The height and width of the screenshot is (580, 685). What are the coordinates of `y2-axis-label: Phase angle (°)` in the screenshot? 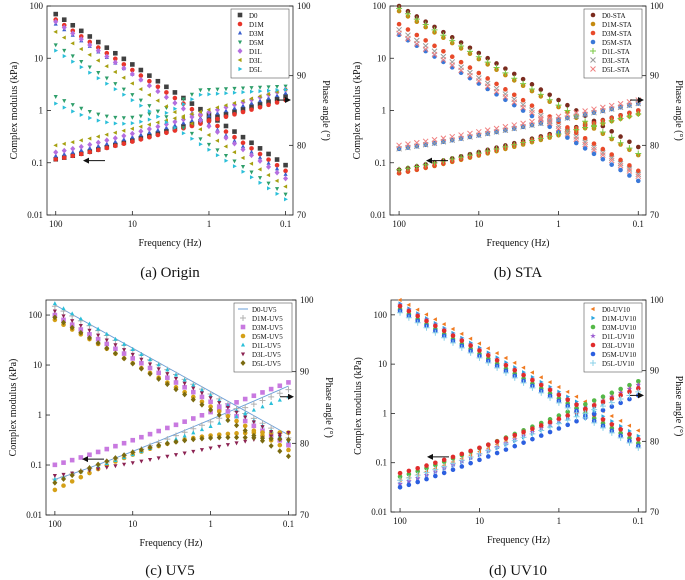 It's located at (678, 406).